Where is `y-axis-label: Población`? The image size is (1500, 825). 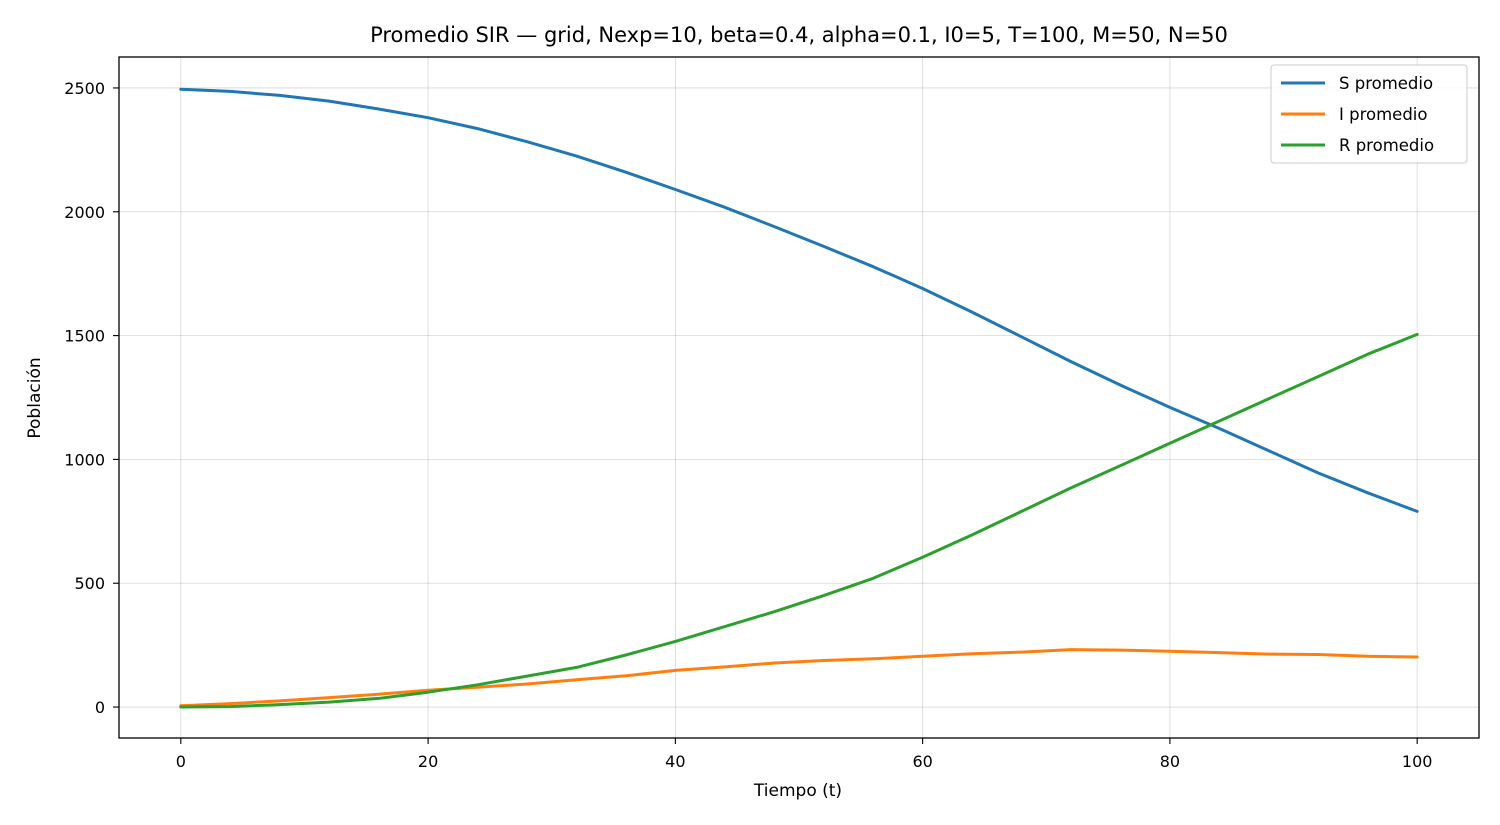
y-axis-label: Población is located at coordinates (35, 397).